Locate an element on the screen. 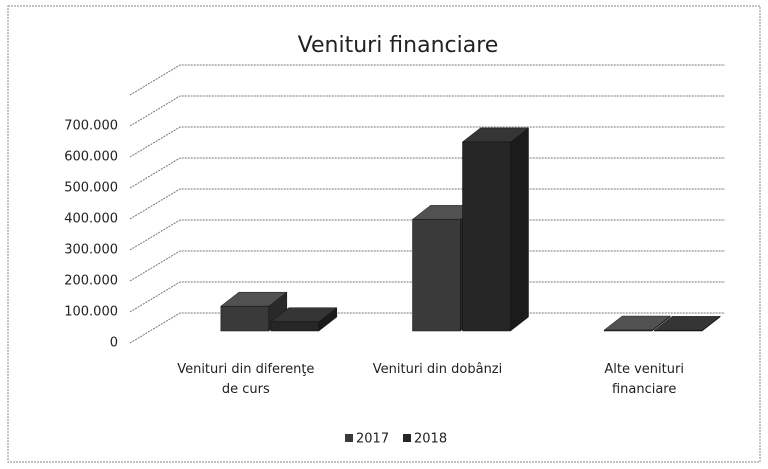  bar-side is located at coordinates (519, 229).